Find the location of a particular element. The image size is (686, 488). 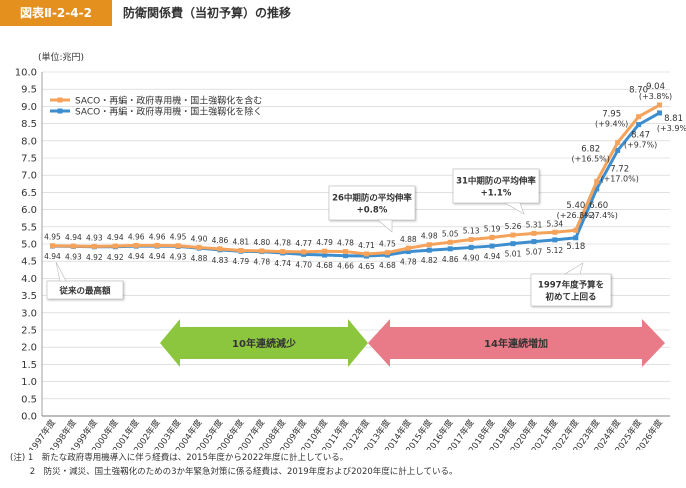

increase-period-arrow is located at coordinates (516, 343).